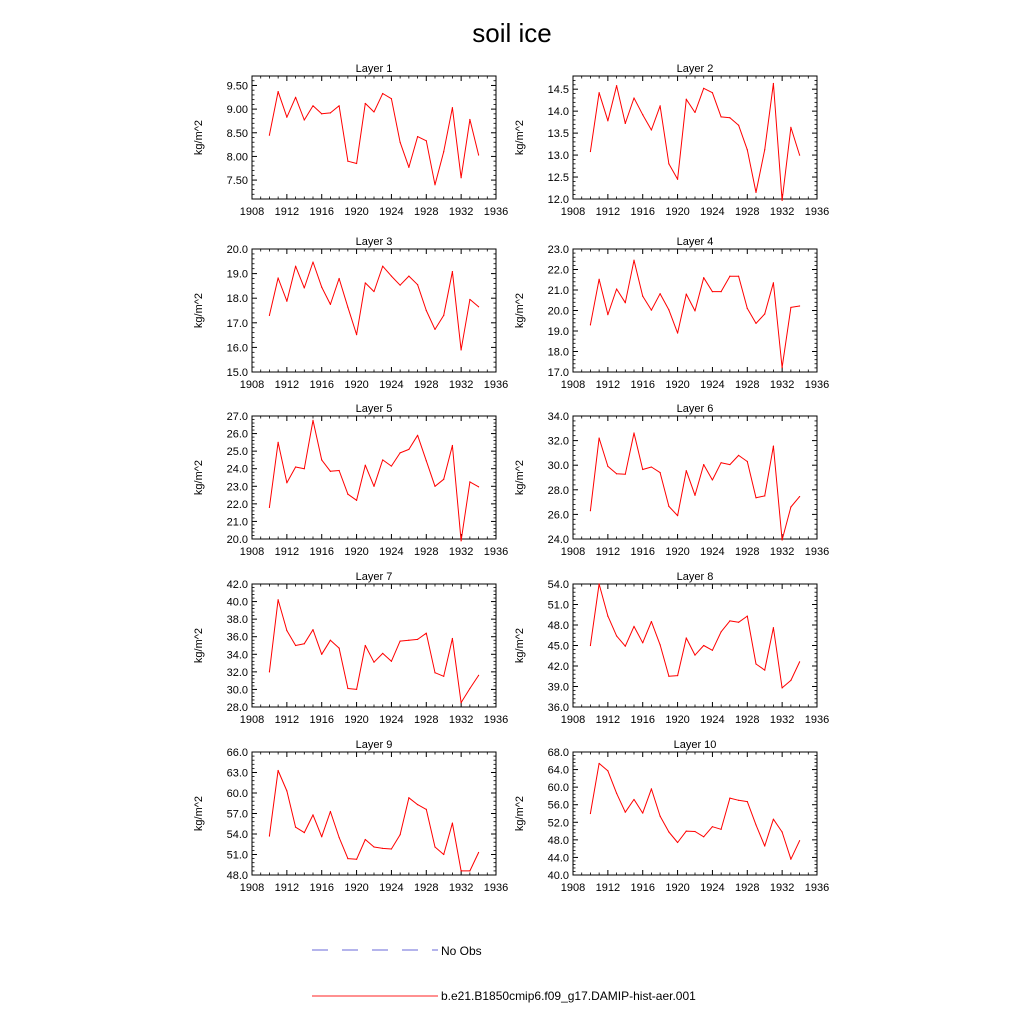 The image size is (1024, 1029). I want to click on y-tick-label: 21.0, so click(558, 291).